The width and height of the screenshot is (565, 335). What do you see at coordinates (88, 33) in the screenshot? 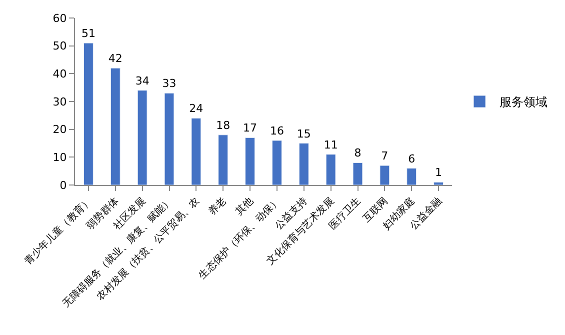
I see `data-label: 51` at bounding box center [88, 33].